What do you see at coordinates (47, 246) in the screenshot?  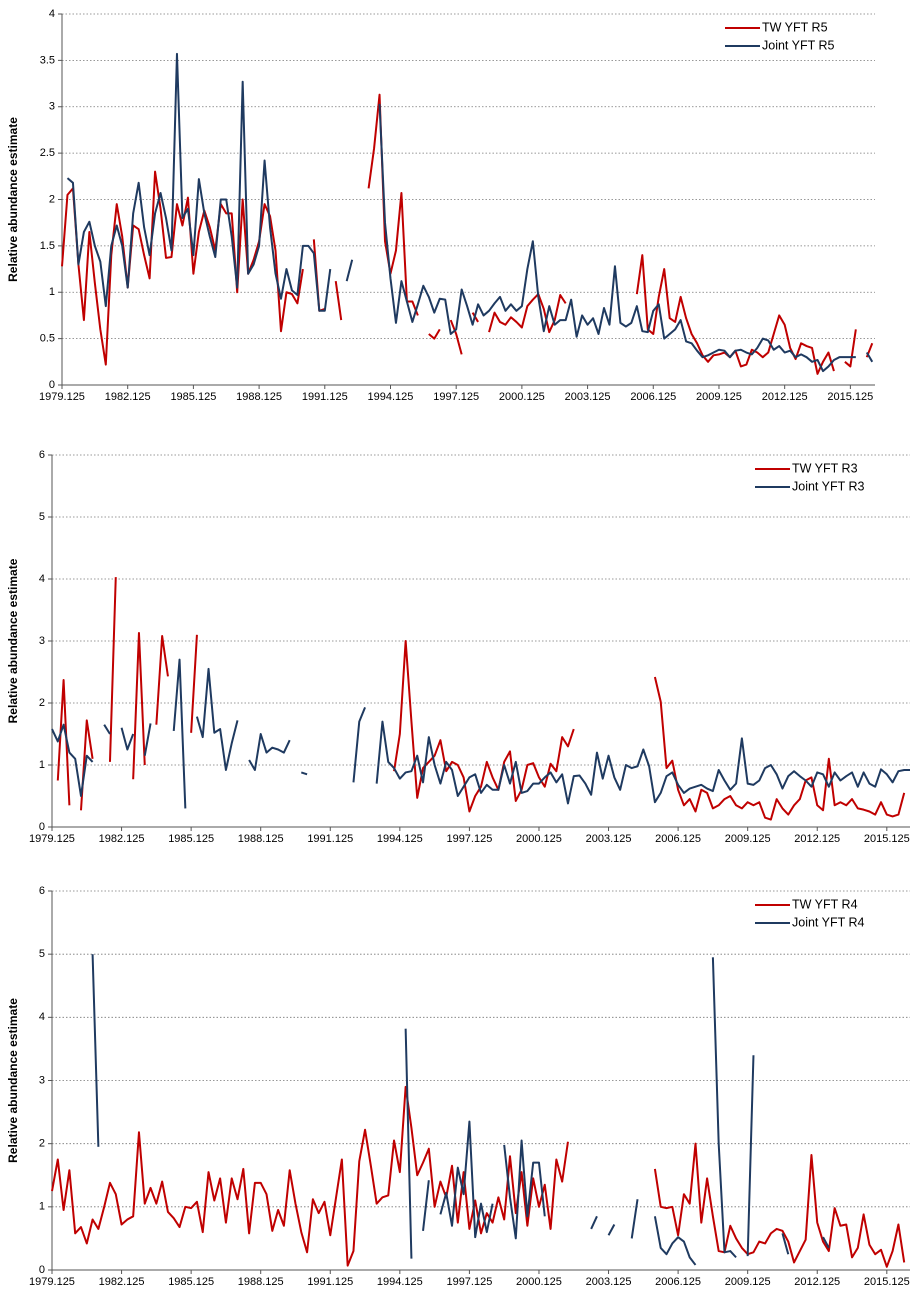 I see `y-tick-label: 1.5` at bounding box center [47, 246].